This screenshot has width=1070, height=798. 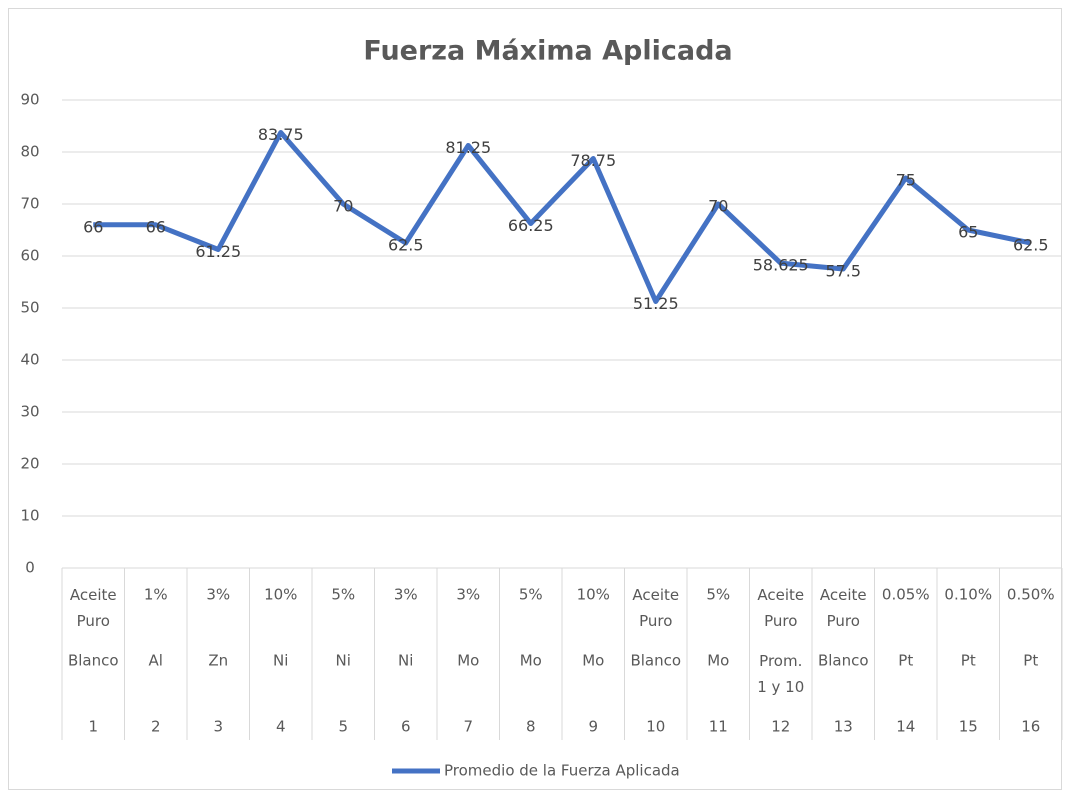 What do you see at coordinates (281, 134) in the screenshot?
I see `data-label: 83.75` at bounding box center [281, 134].